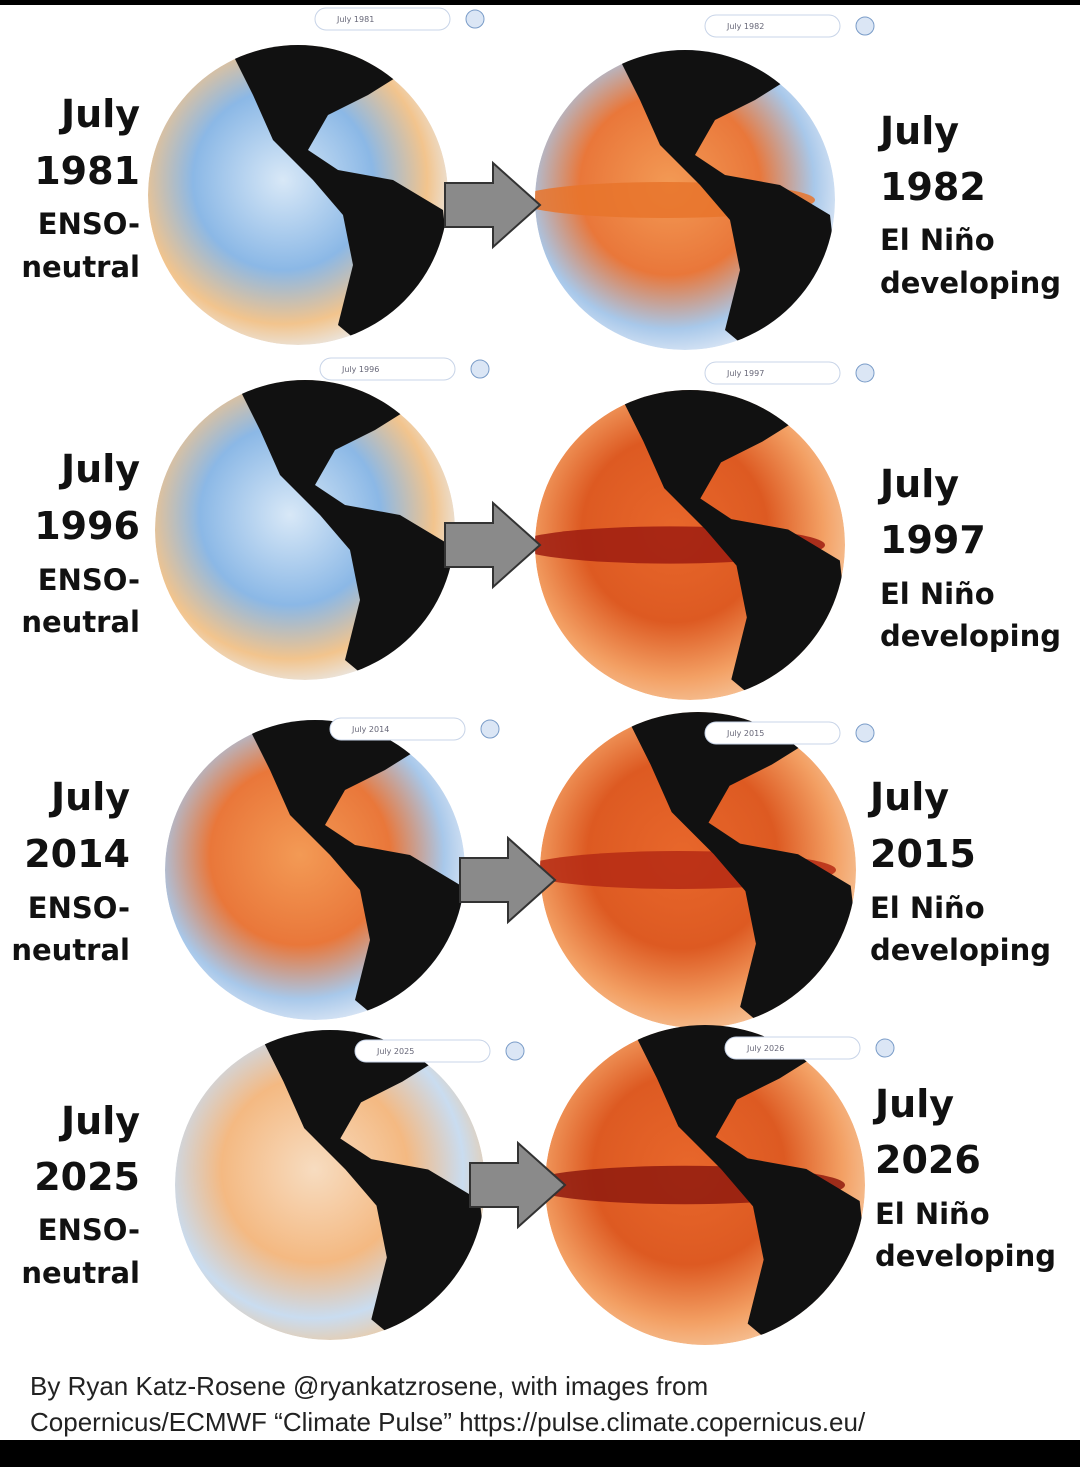 This screenshot has width=1080, height=1467. I want to click on label-year: 2026, so click(928, 1160).